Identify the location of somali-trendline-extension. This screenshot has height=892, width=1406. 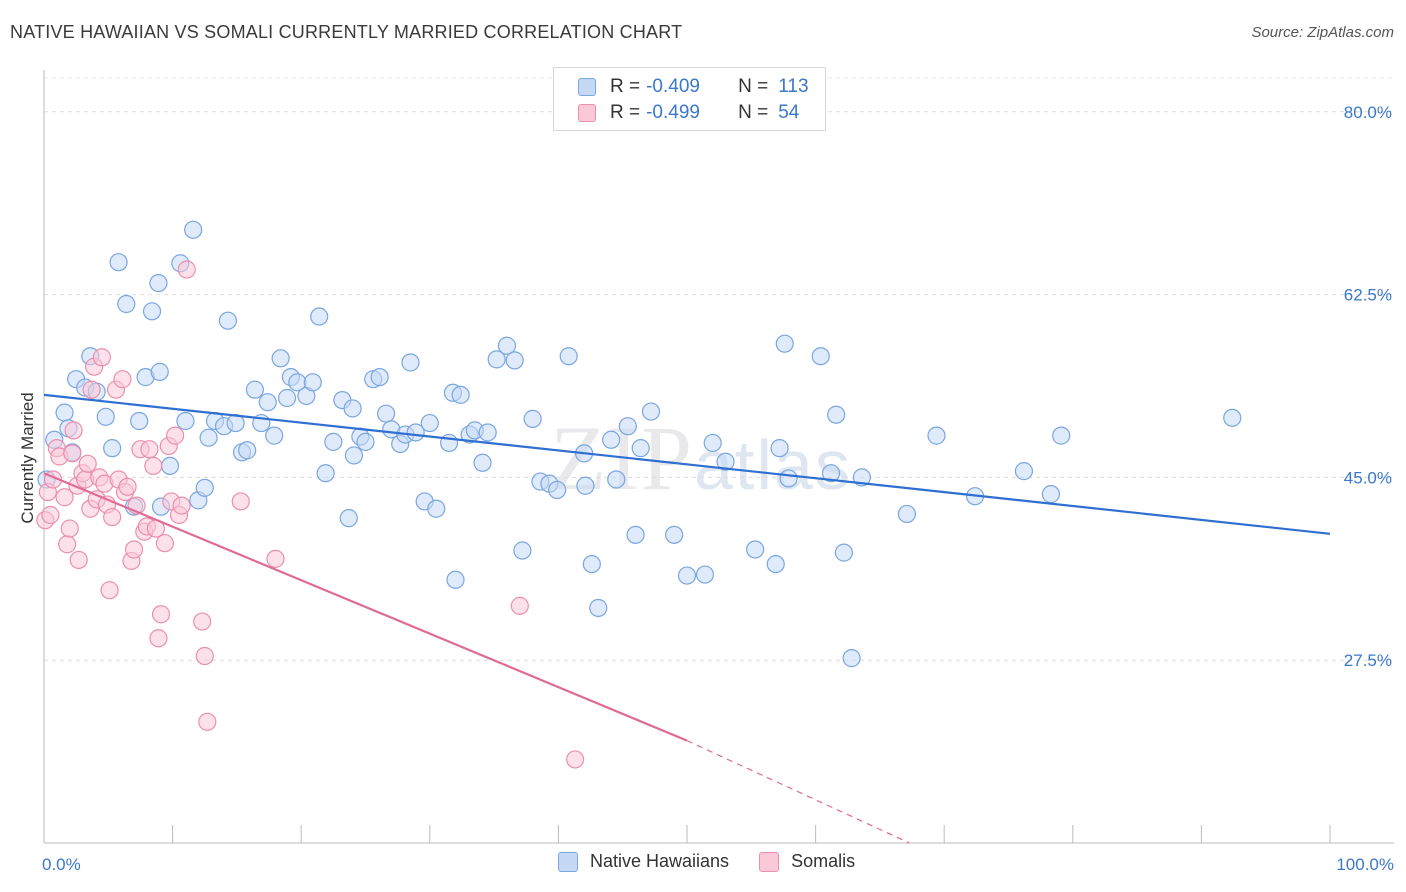
(798, 792).